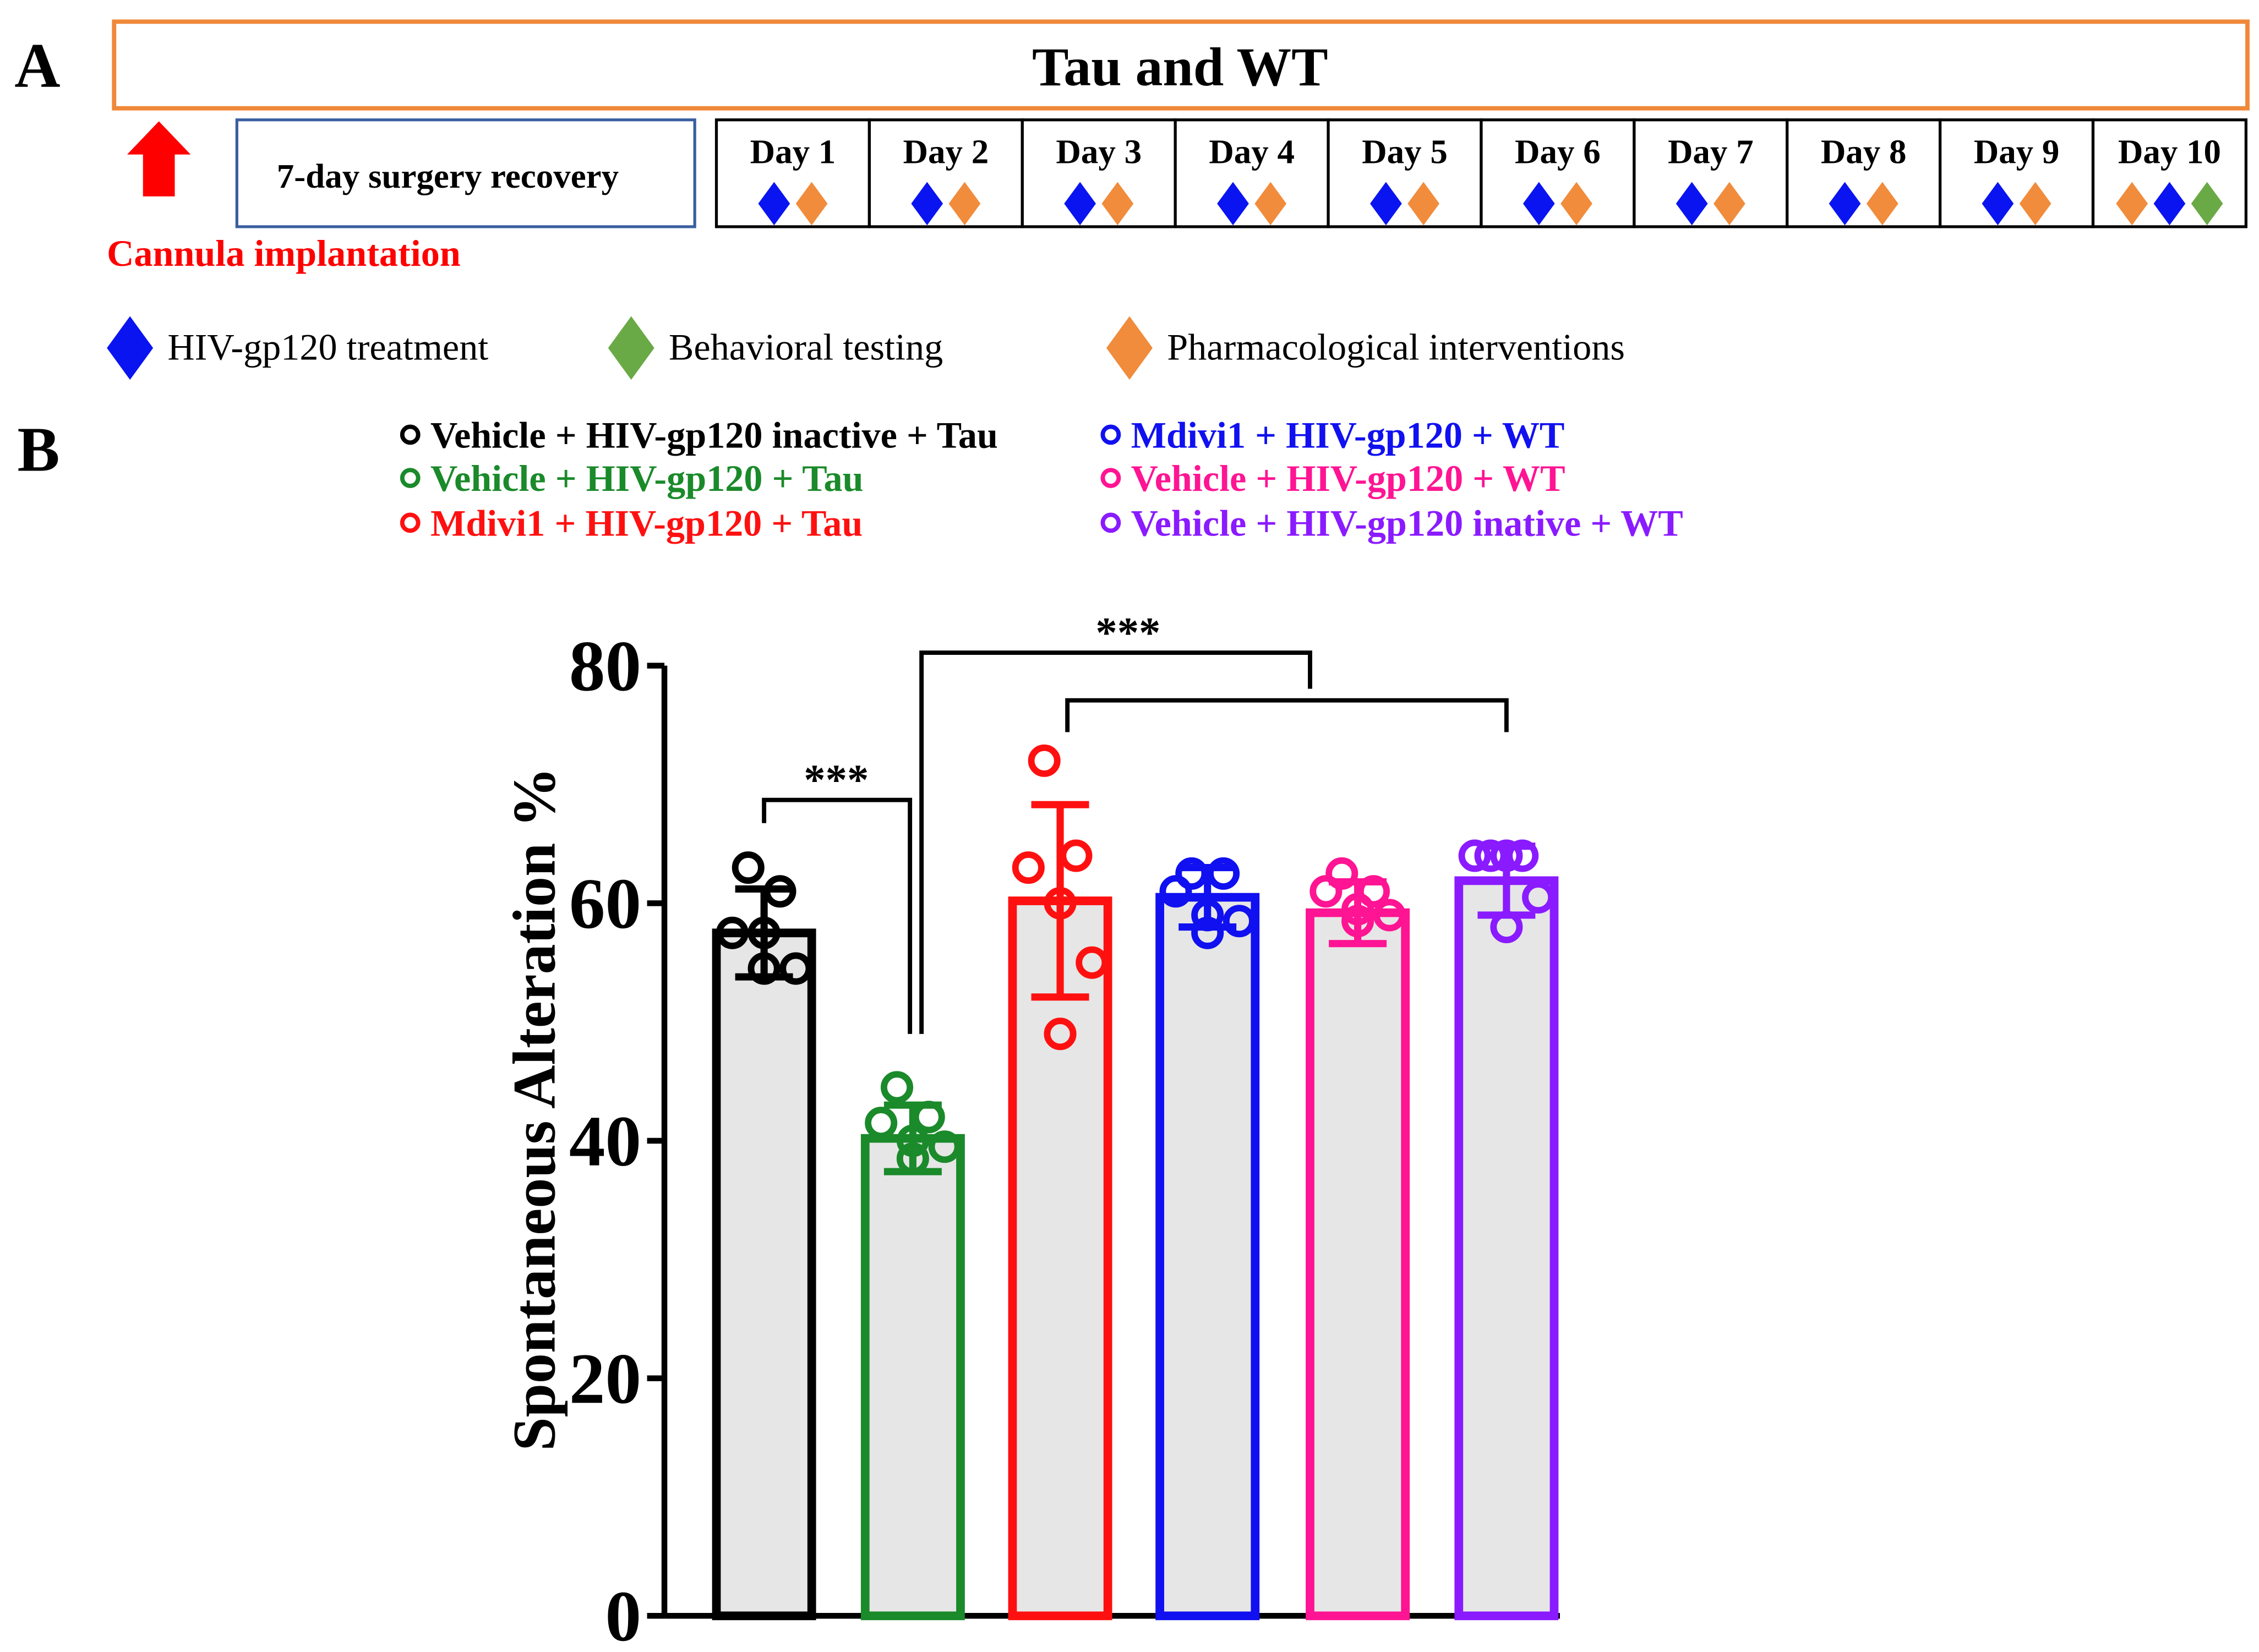 The width and height of the screenshot is (2259, 1652). Describe the element at coordinates (1252, 152) in the screenshot. I see `day-label: Day 4` at that location.